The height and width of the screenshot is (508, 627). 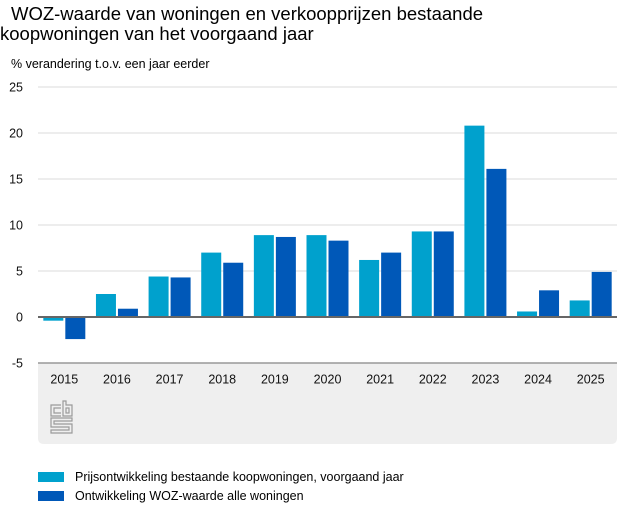 I want to click on x-tick-label: 2017, so click(x=170, y=380).